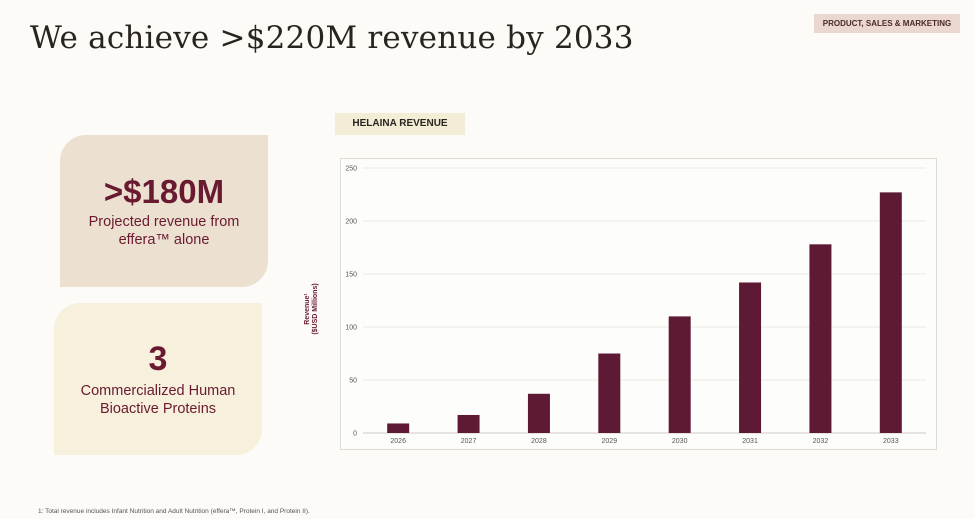  What do you see at coordinates (398, 428) in the screenshot?
I see `bar-2026` at bounding box center [398, 428].